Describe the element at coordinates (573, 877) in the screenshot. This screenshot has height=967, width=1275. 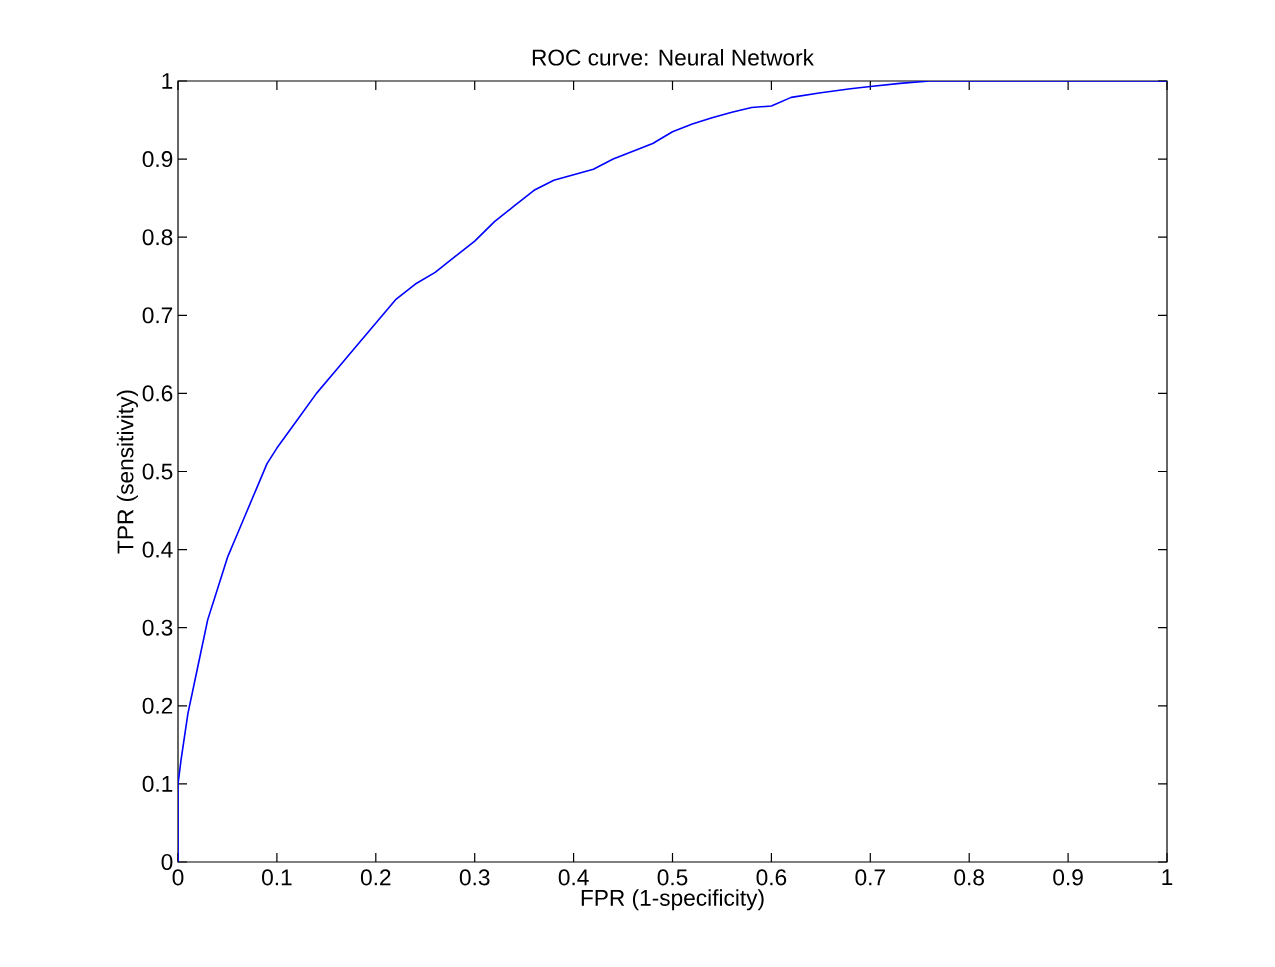
I see `x-tick-label: 0.4` at that location.